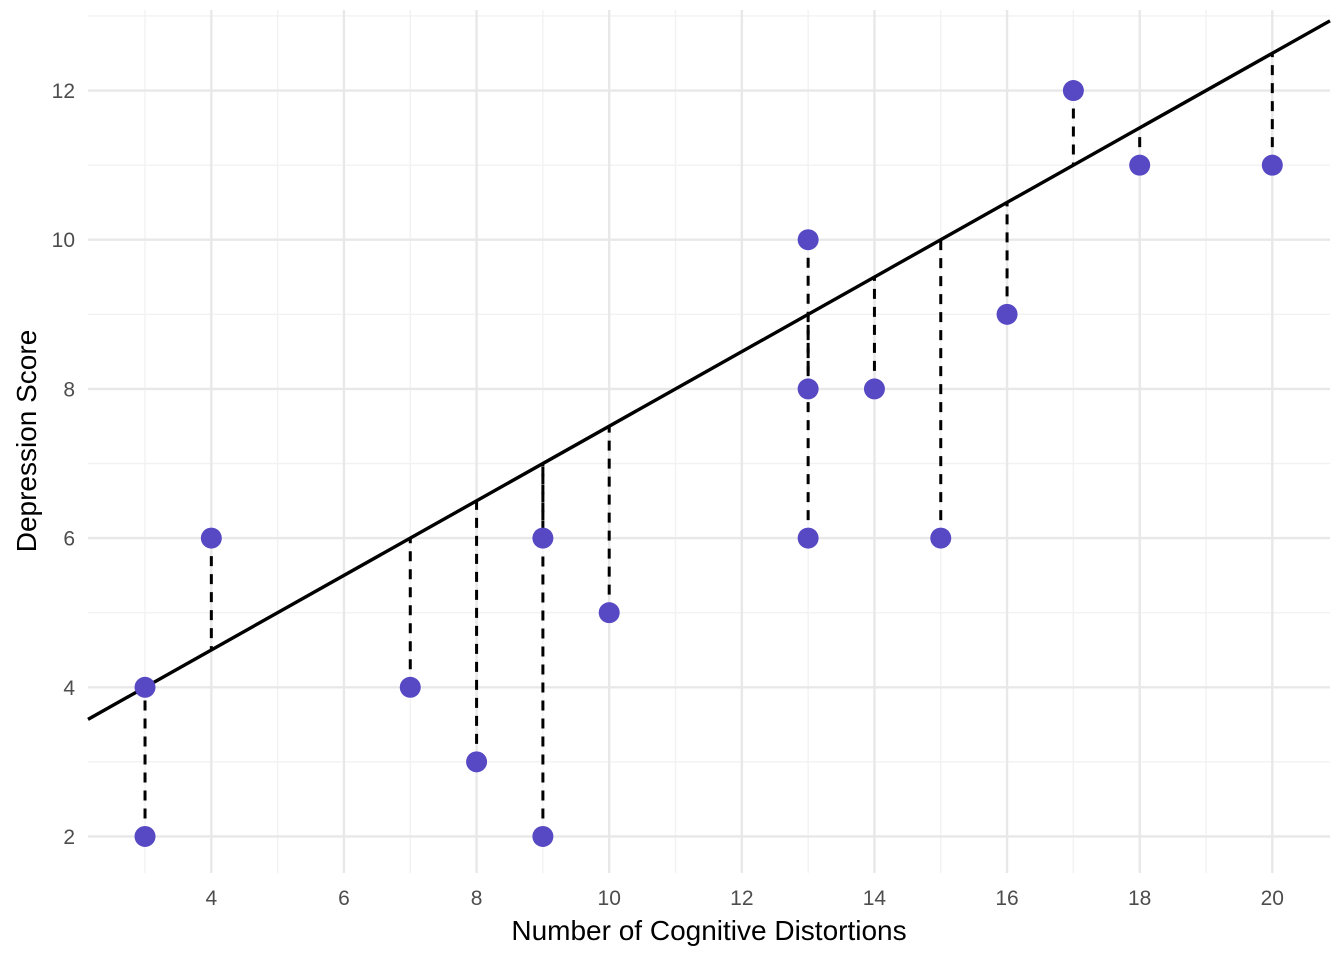 The width and height of the screenshot is (1344, 960). What do you see at coordinates (69, 688) in the screenshot?
I see `y-tick-label: 4` at bounding box center [69, 688].